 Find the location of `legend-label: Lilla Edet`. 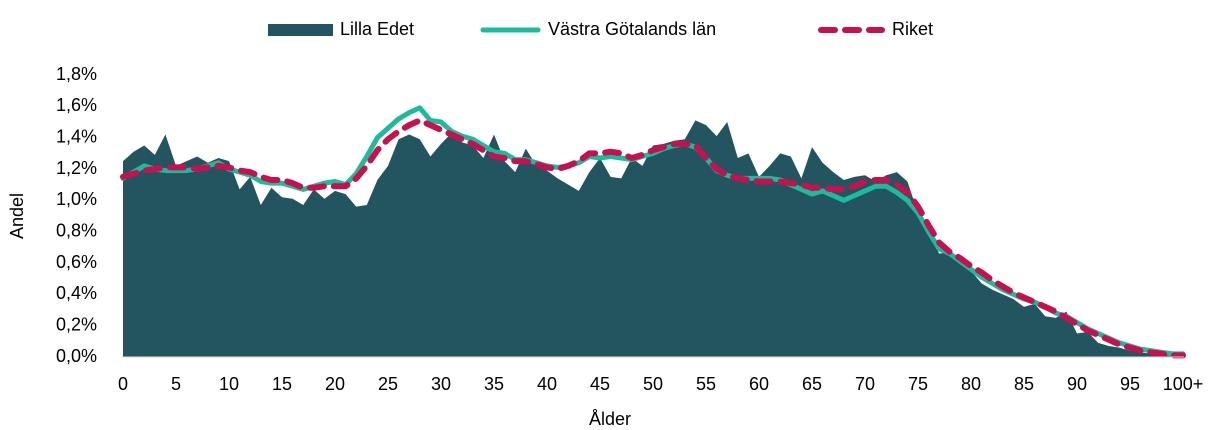

legend-label: Lilla Edet is located at coordinates (377, 29).